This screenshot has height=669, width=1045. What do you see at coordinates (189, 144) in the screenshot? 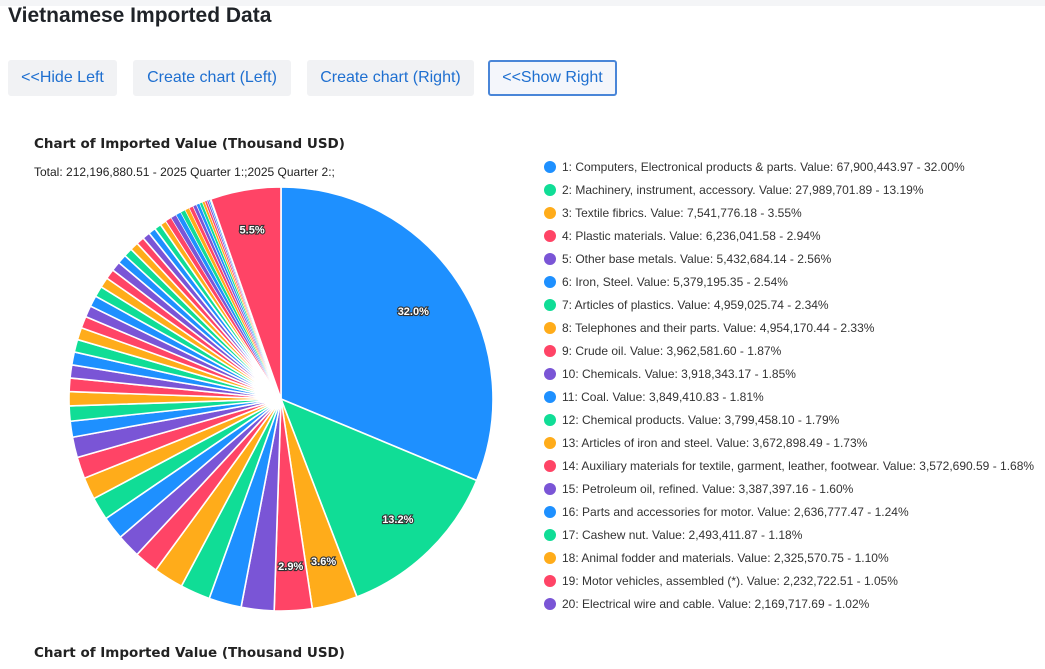
I see `chart-title: Chart of Imported Value (Thousand USD)` at bounding box center [189, 144].